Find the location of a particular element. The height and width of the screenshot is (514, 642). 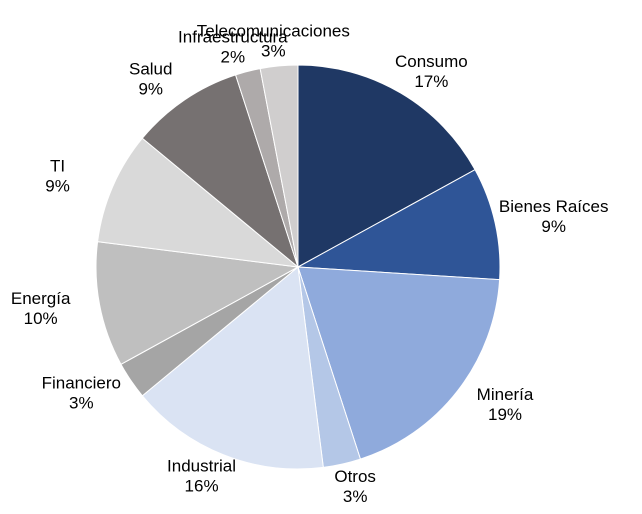

slice-label: TI is located at coordinates (57, 166).